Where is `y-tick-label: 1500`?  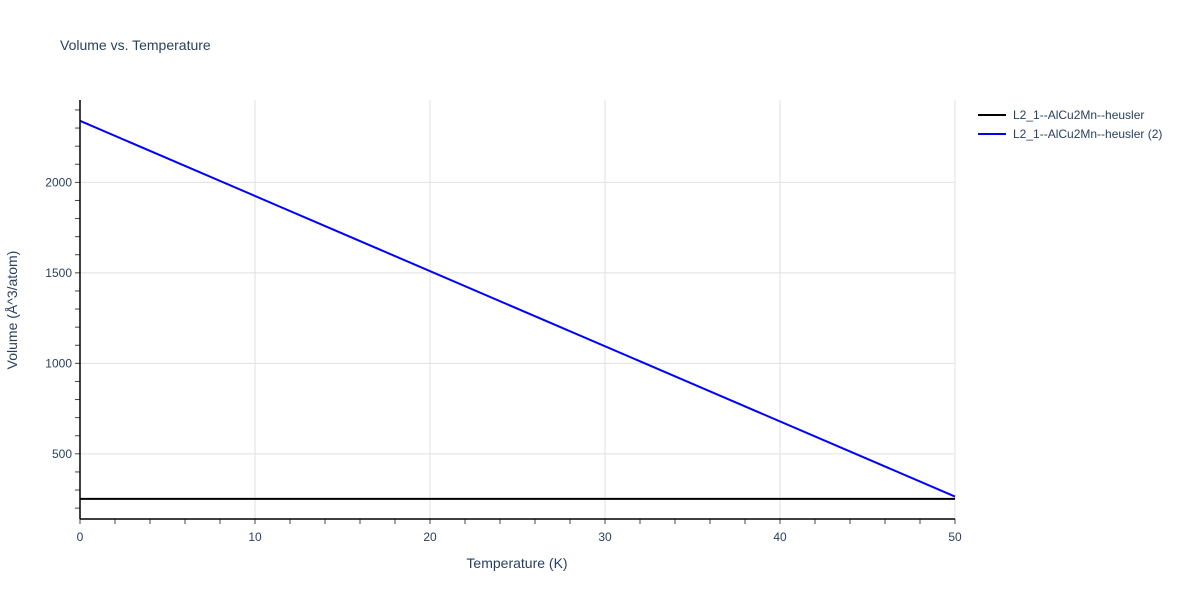 y-tick-label: 1500 is located at coordinates (58, 273).